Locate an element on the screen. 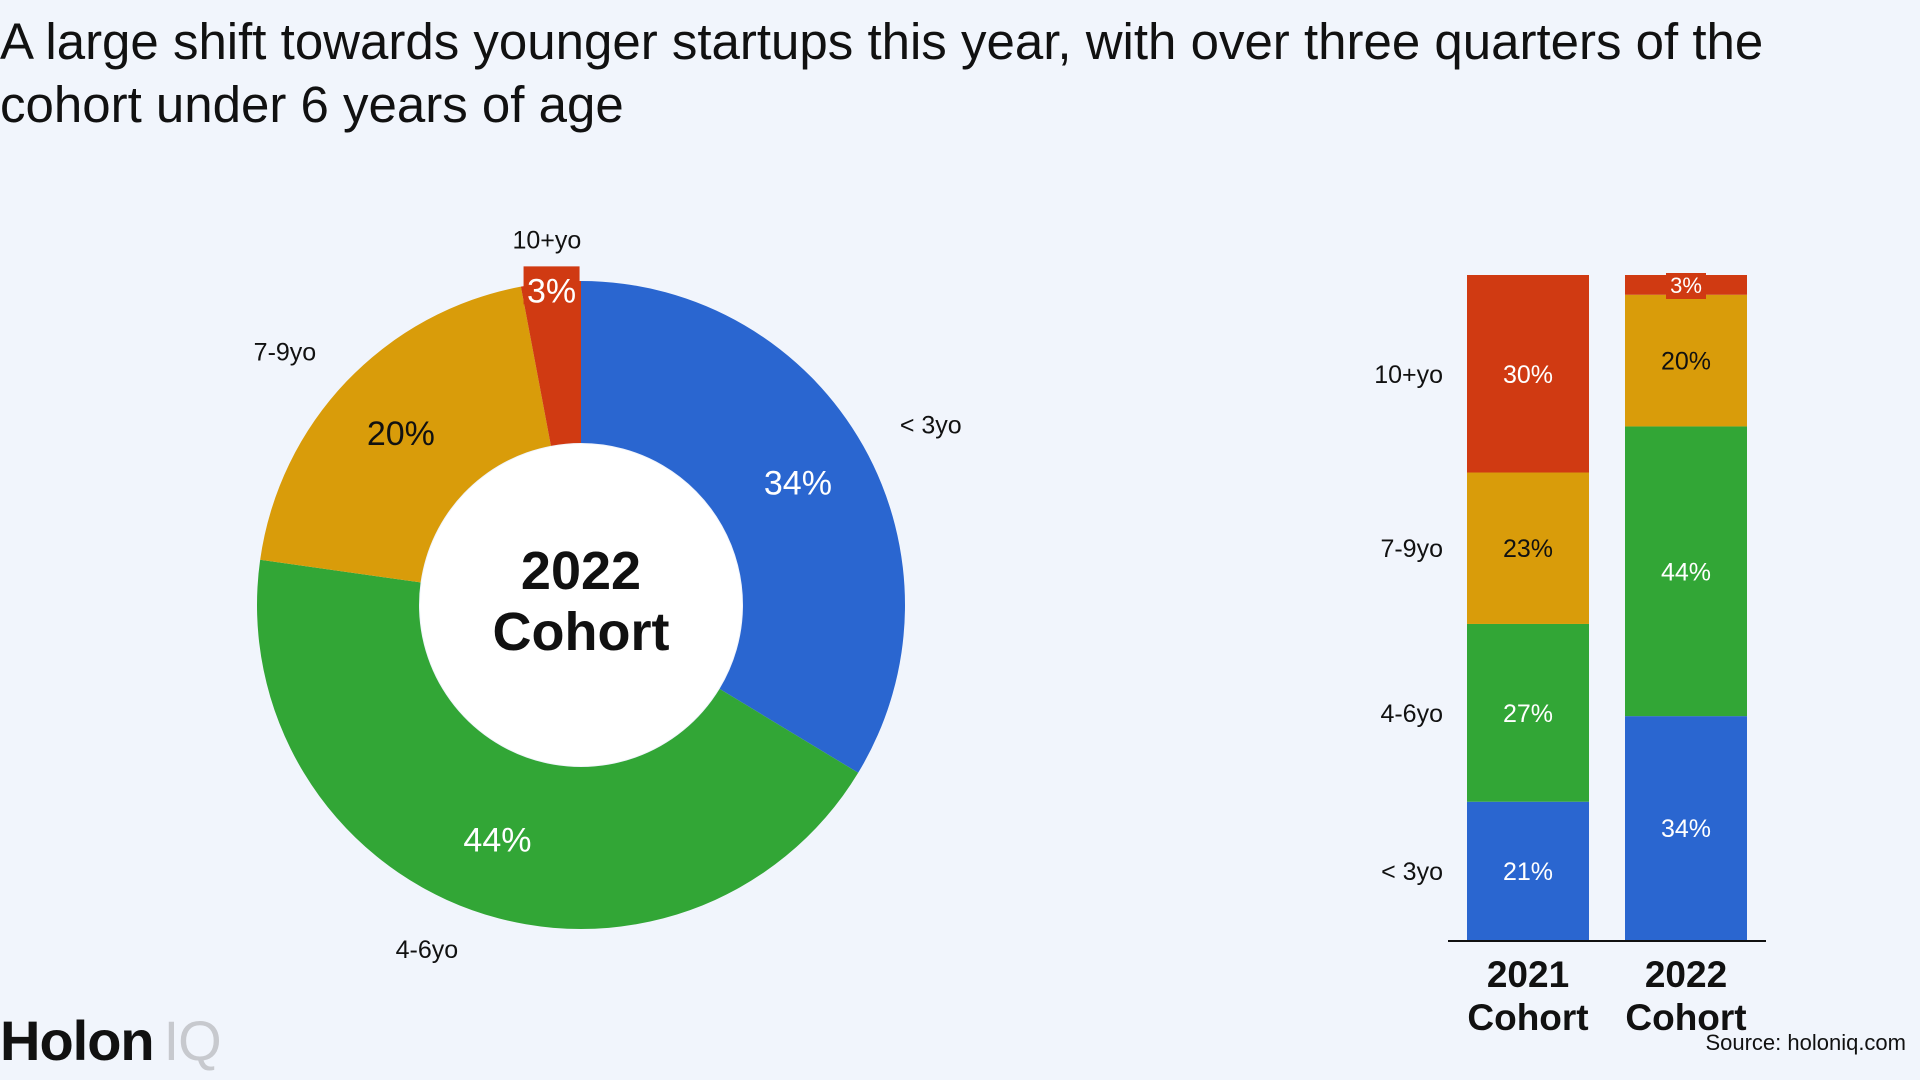  donut-slice-4-6yo is located at coordinates (558, 744).